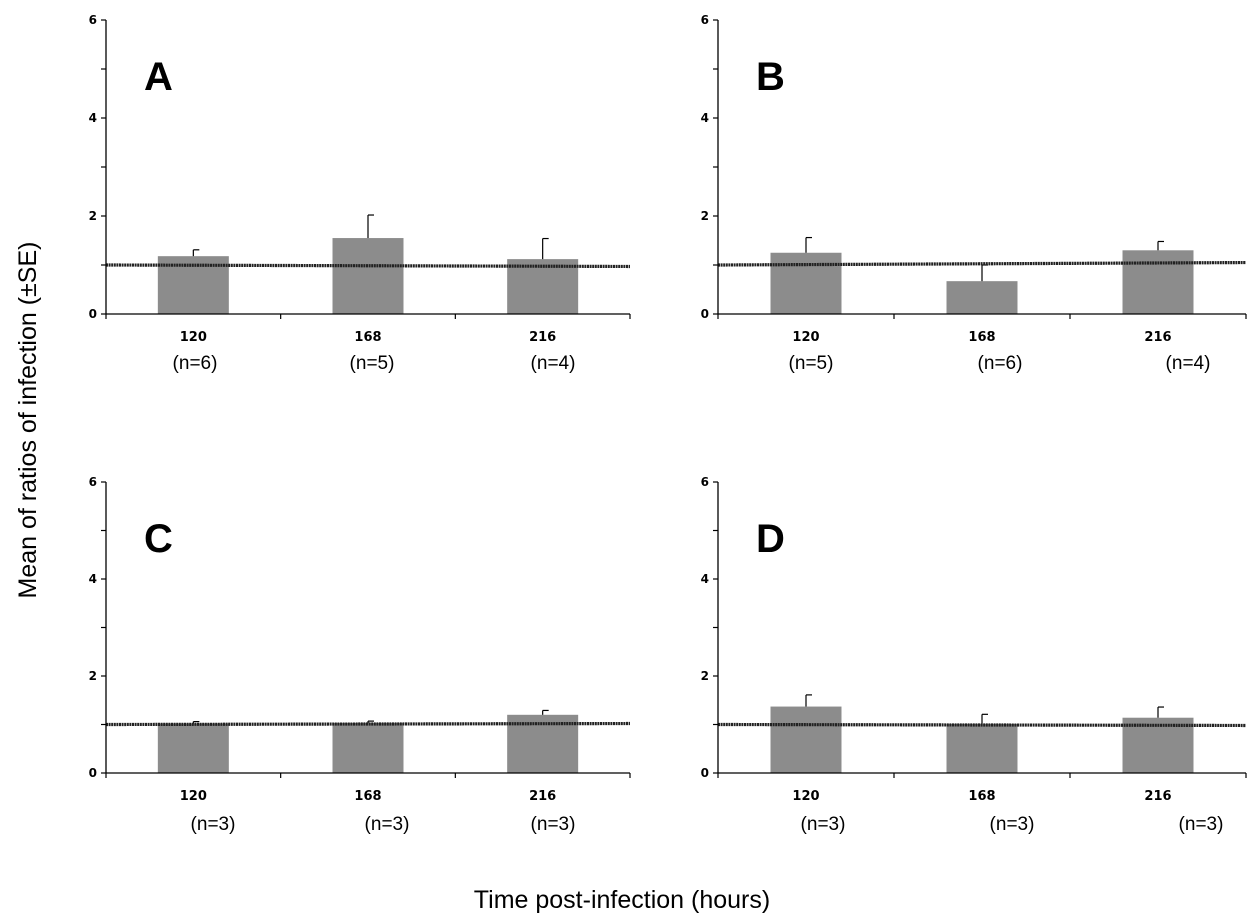  Describe the element at coordinates (158, 539) in the screenshot. I see `panel-letter: C` at that location.